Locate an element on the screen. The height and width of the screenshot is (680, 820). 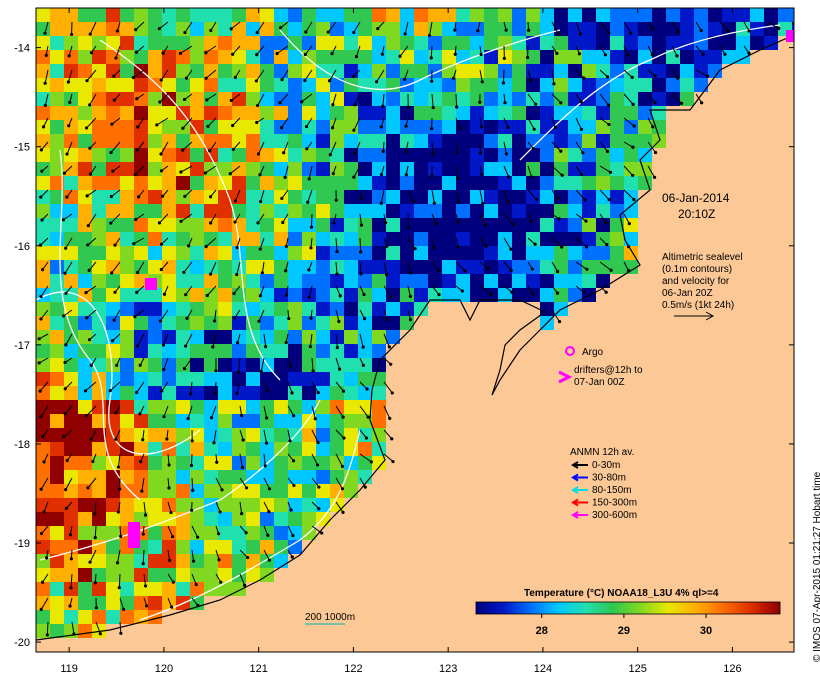
legend-label: 300-600m is located at coordinates (614, 515).